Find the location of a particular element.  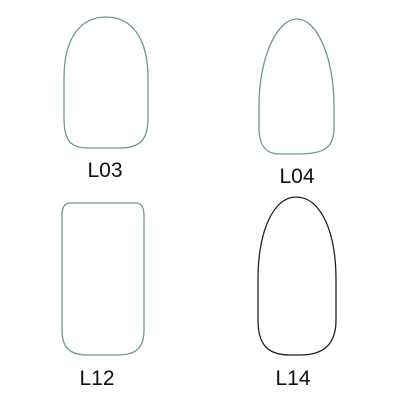

nail-shape-l14: L14 is located at coordinates (297, 293).